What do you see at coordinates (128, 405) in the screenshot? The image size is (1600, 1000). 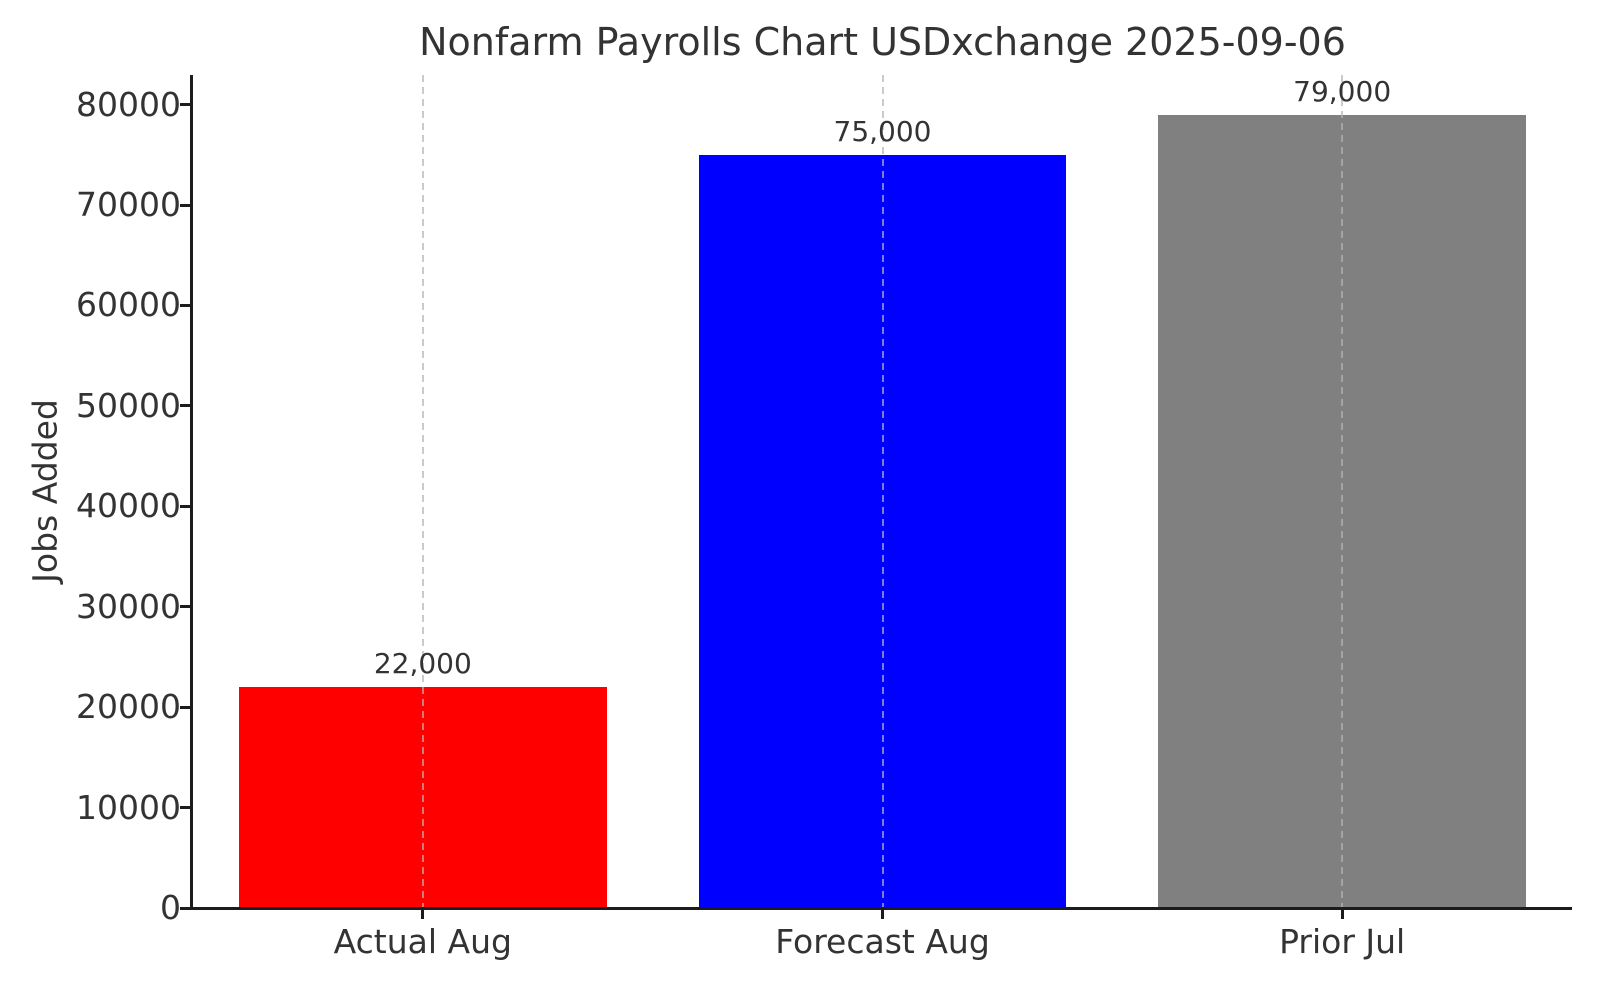 I see `y-tick-label-50000: 50000` at bounding box center [128, 405].